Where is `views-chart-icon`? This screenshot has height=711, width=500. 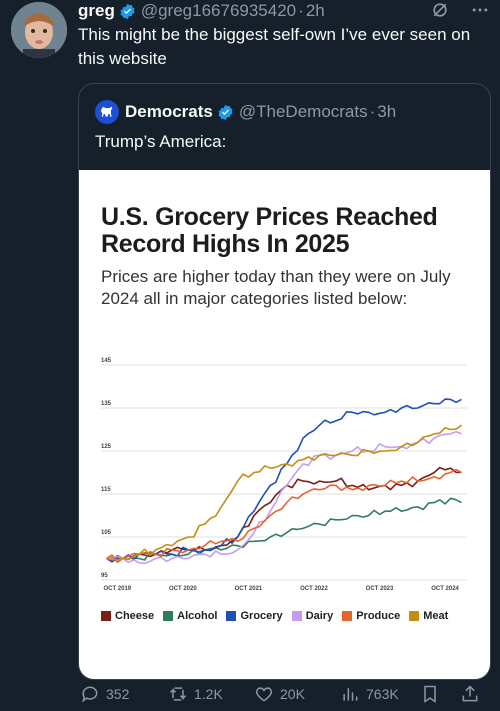 views-chart-icon is located at coordinates (350, 694).